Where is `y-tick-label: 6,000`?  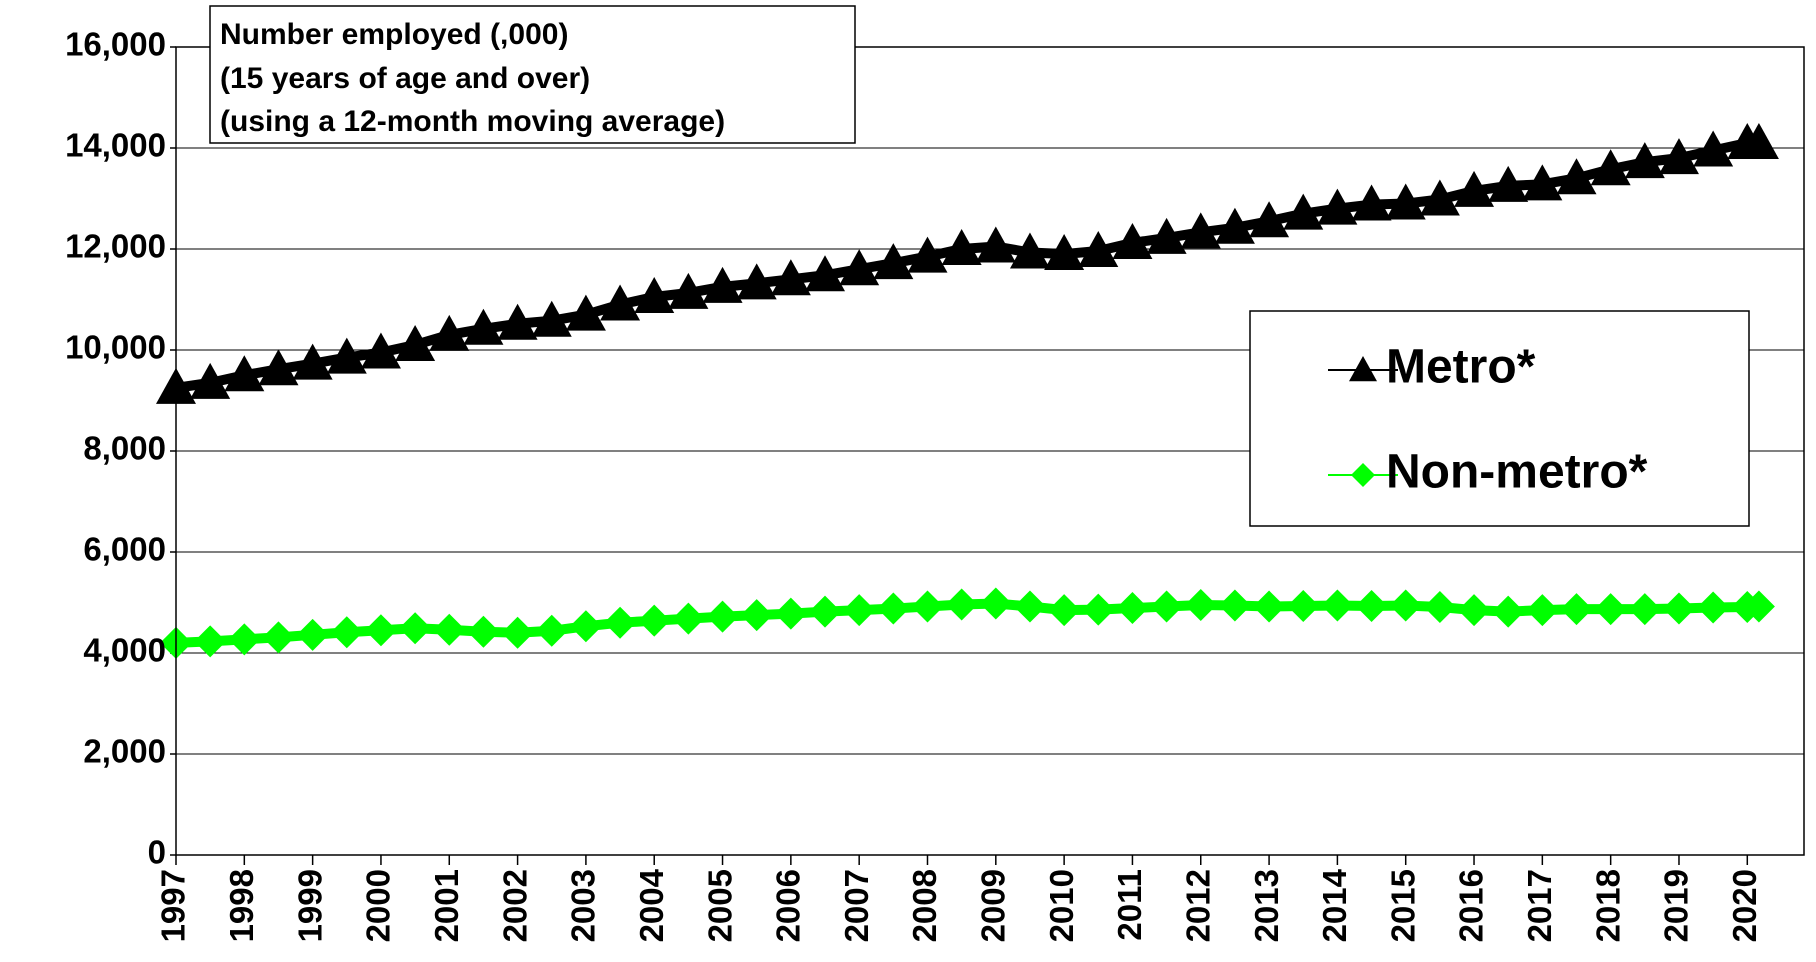
y-tick-label: 6,000 is located at coordinates (124, 549).